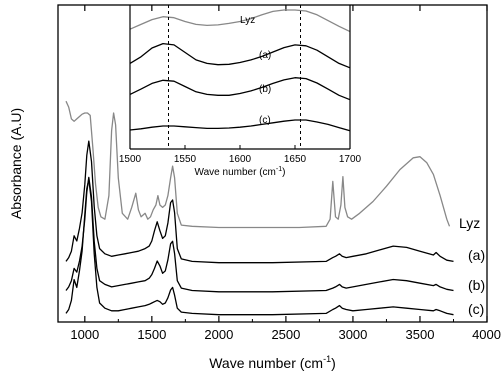 This screenshot has height=375, width=503. I want to click on inset-x-axis-label-main: Wave number (cm, so click(235, 172).